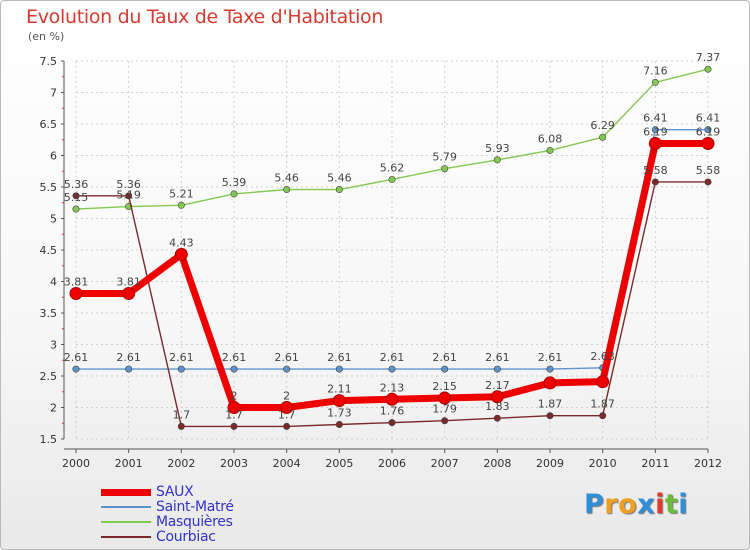  Describe the element at coordinates (497, 385) in the screenshot. I see `data-label: 2.17` at that location.